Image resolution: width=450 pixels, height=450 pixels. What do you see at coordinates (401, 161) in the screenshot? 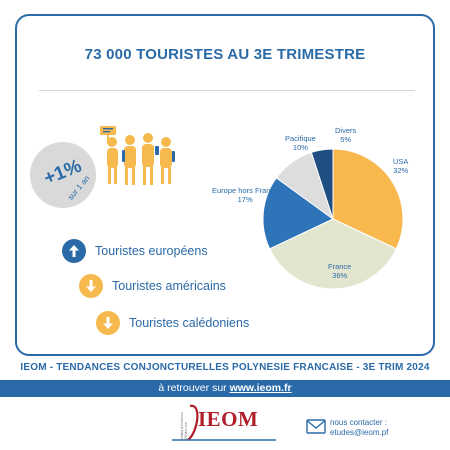
I see `pie-label-usa-name: USA` at bounding box center [401, 161].